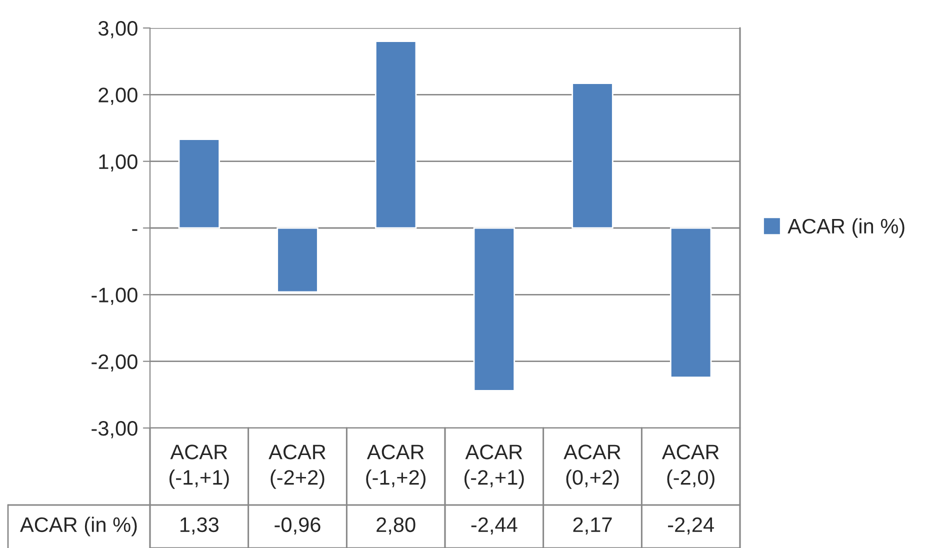 The image size is (930, 548). I want to click on legend-label: ACAR (in %), so click(846, 228).